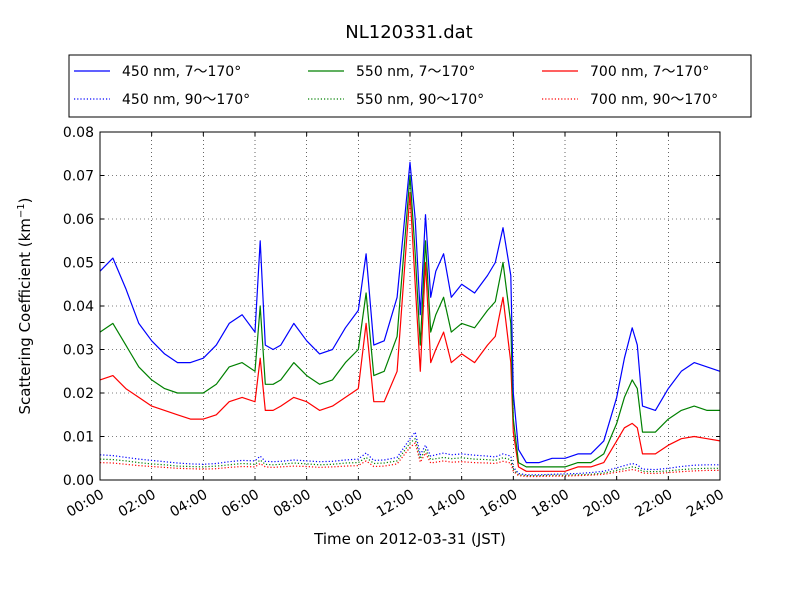 This screenshot has width=800, height=604. Describe the element at coordinates (186, 100) in the screenshot. I see `legend-label-1: 450 nm, 90～170°` at that location.